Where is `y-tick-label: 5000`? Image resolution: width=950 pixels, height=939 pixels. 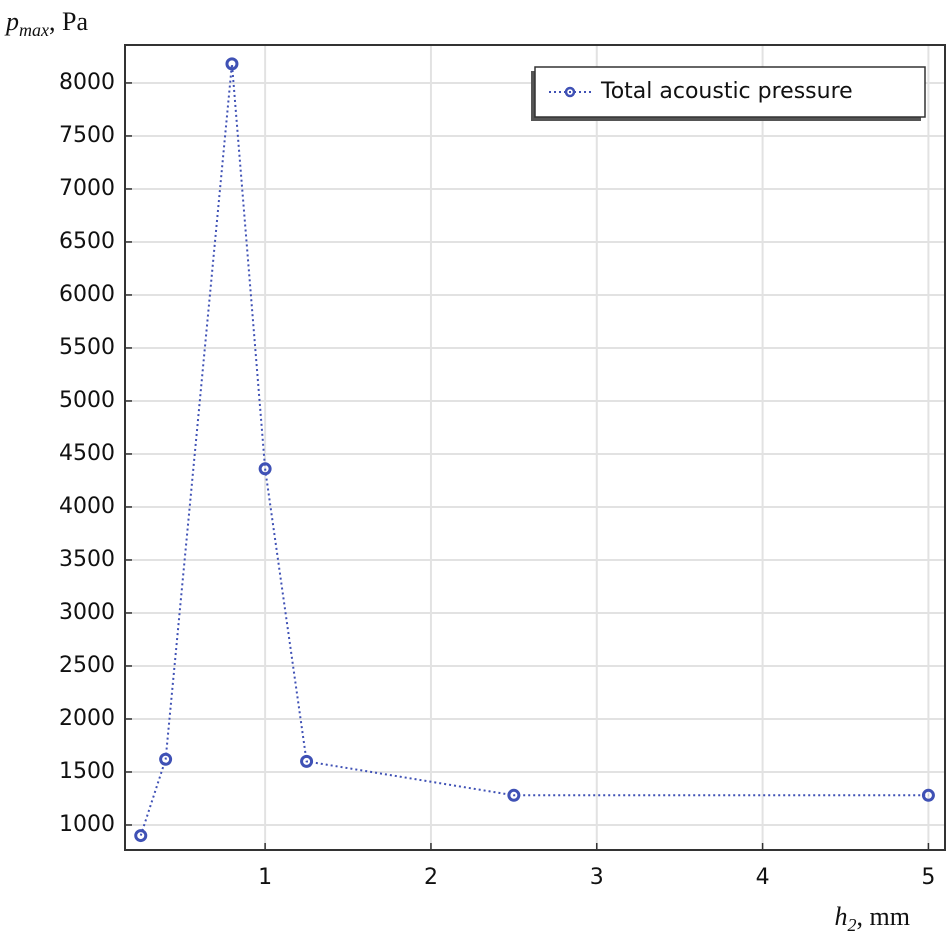 y-tick-label: 5000 is located at coordinates (87, 400).